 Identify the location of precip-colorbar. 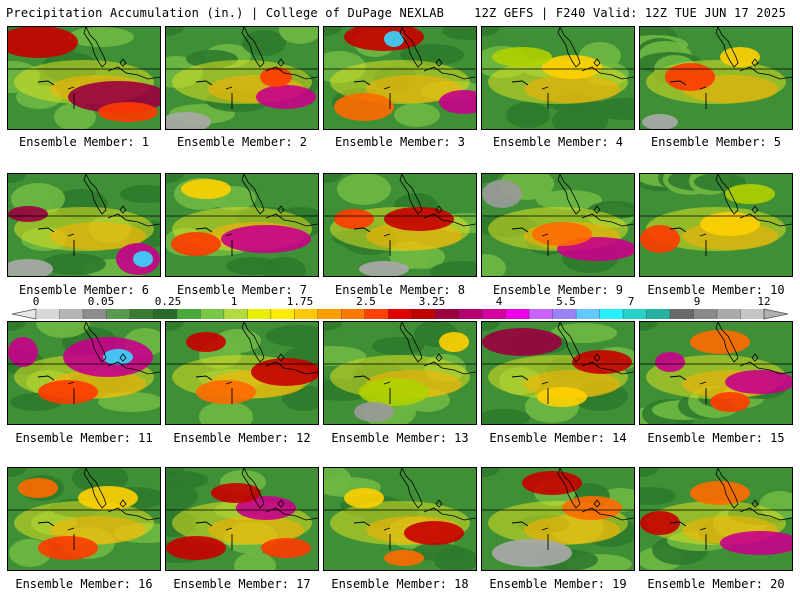
(400, 314).